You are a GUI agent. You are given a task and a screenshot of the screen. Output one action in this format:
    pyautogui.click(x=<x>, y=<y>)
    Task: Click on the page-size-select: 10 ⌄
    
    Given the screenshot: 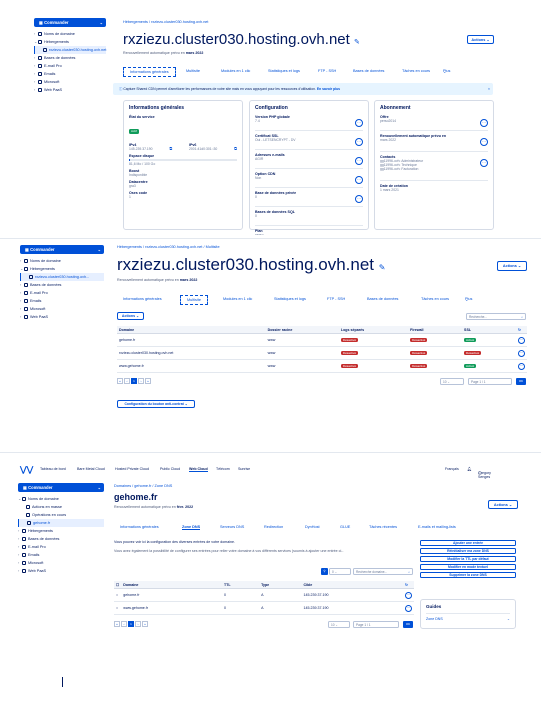 What is the action you would take?
    pyautogui.click(x=339, y=624)
    